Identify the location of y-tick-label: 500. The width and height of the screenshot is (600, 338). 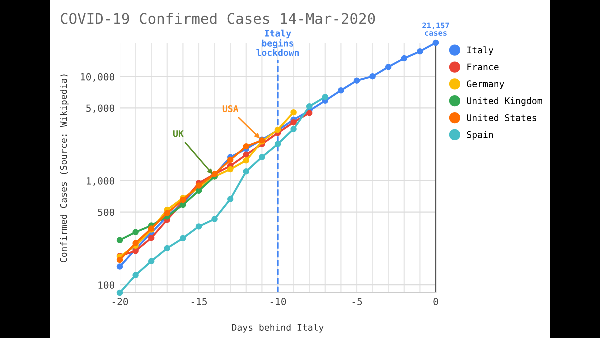
(106, 212).